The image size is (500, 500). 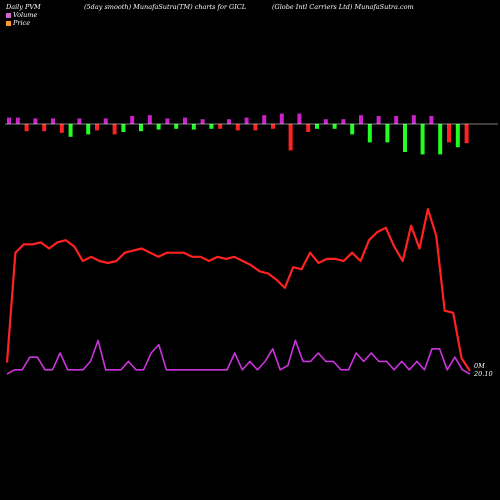 I want to click on volume-line, so click(x=238, y=357).